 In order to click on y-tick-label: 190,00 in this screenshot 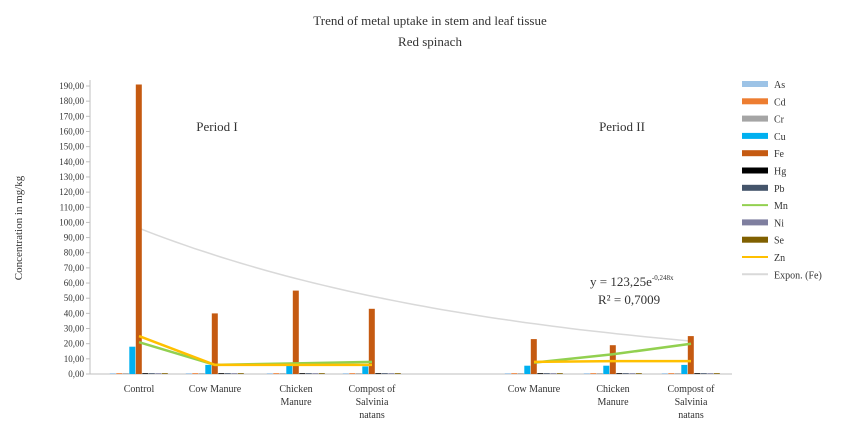, I will do `click(71, 86)`.